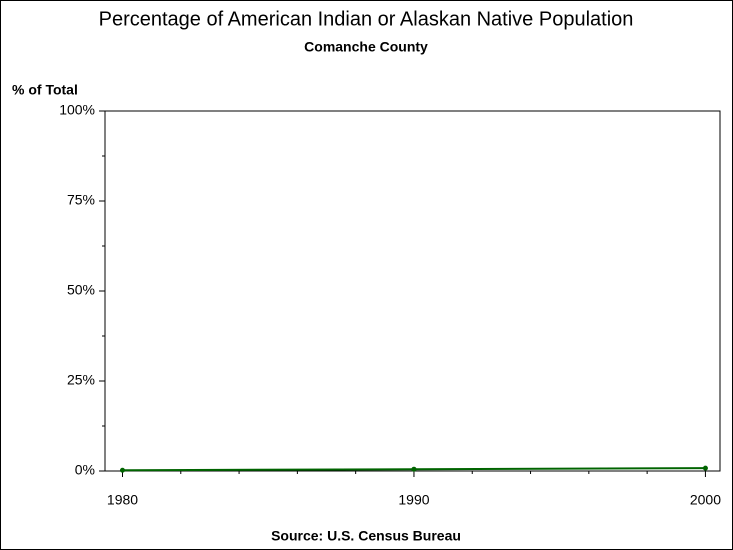 The image size is (733, 550). What do you see at coordinates (77, 110) in the screenshot?
I see `y-tick-label: 100%` at bounding box center [77, 110].